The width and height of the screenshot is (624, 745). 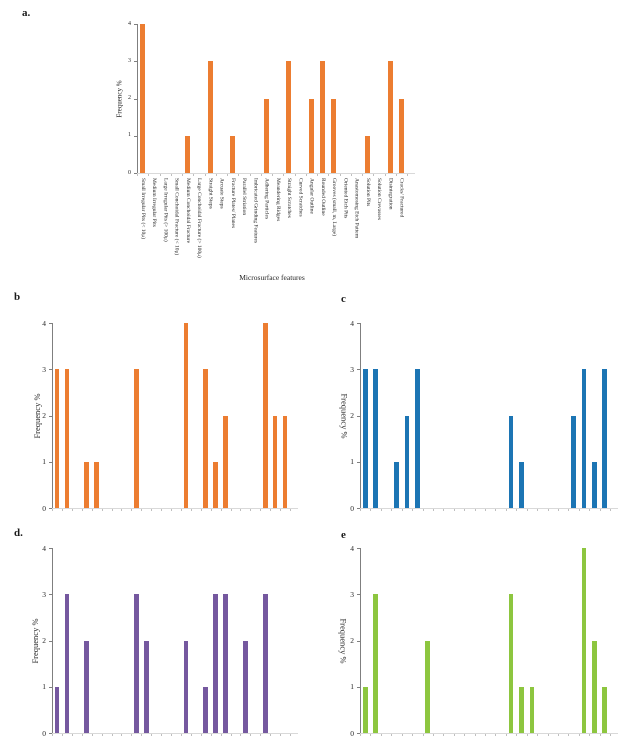 I want to click on category-label: Straight Steps, so click(x=210, y=193).